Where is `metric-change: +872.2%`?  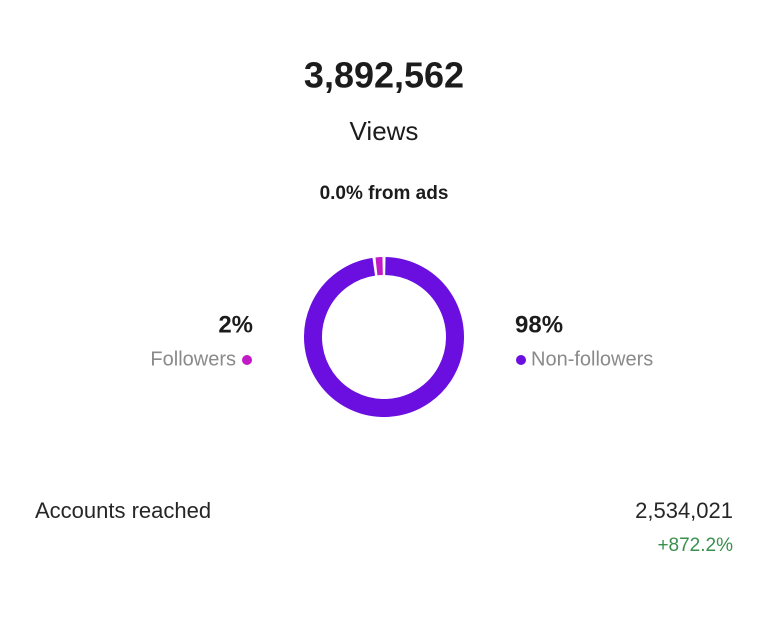
metric-change: +872.2% is located at coordinates (695, 545).